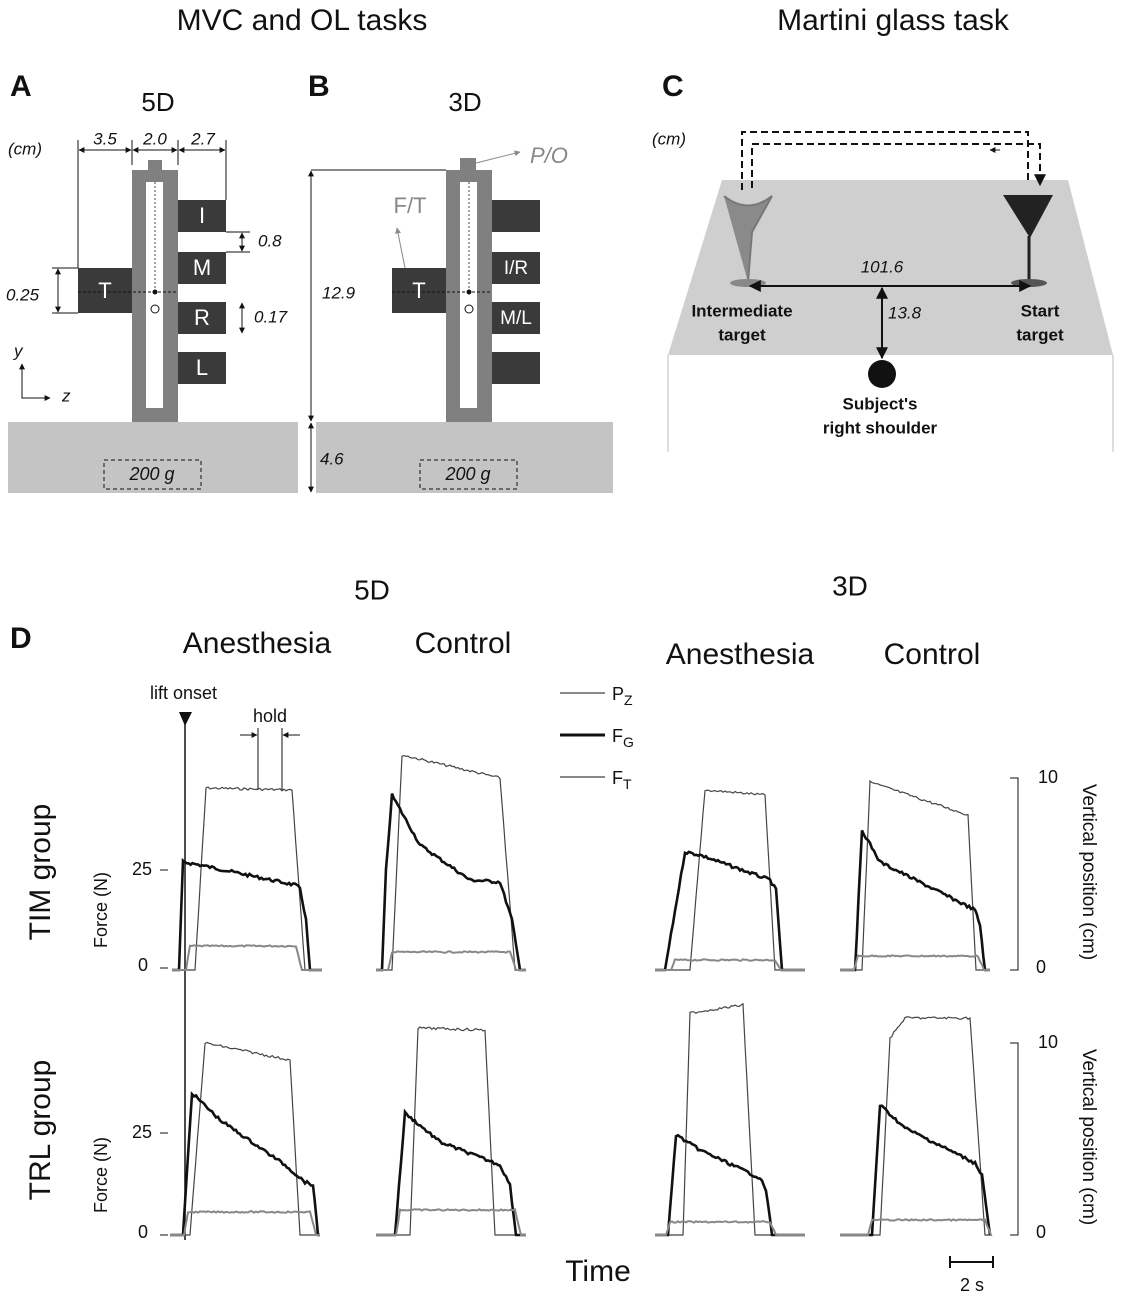 The width and height of the screenshot is (1121, 1300). Describe the element at coordinates (339, 292) in the screenshot. I see `dimension: 12.9` at that location.